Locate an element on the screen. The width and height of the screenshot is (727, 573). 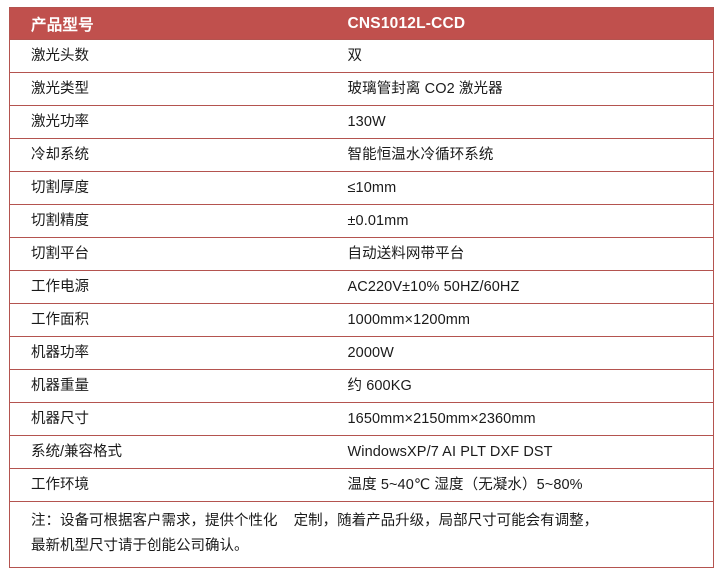
table-row: 冷却系统 智能恒温水冷循环系统 is located at coordinates (361, 155).